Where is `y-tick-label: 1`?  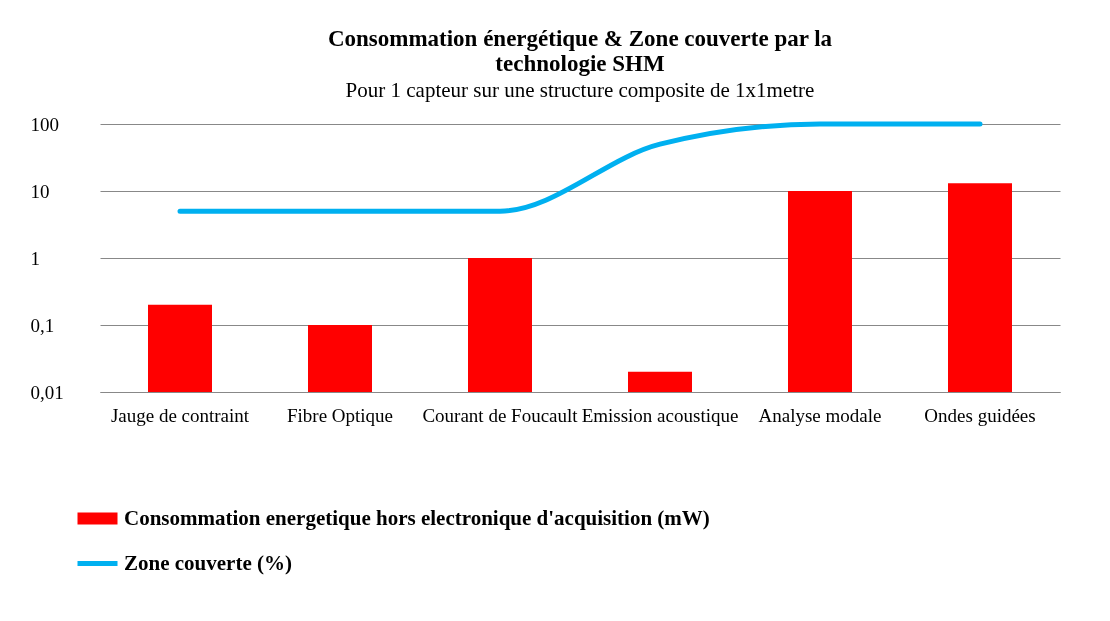 y-tick-label: 1 is located at coordinates (35, 258).